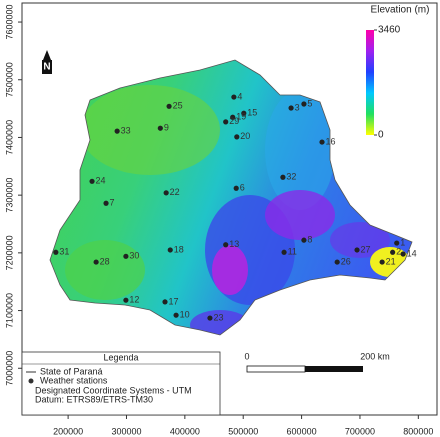  What do you see at coordinates (297, 107) in the screenshot?
I see `station-label: 3` at bounding box center [297, 107].